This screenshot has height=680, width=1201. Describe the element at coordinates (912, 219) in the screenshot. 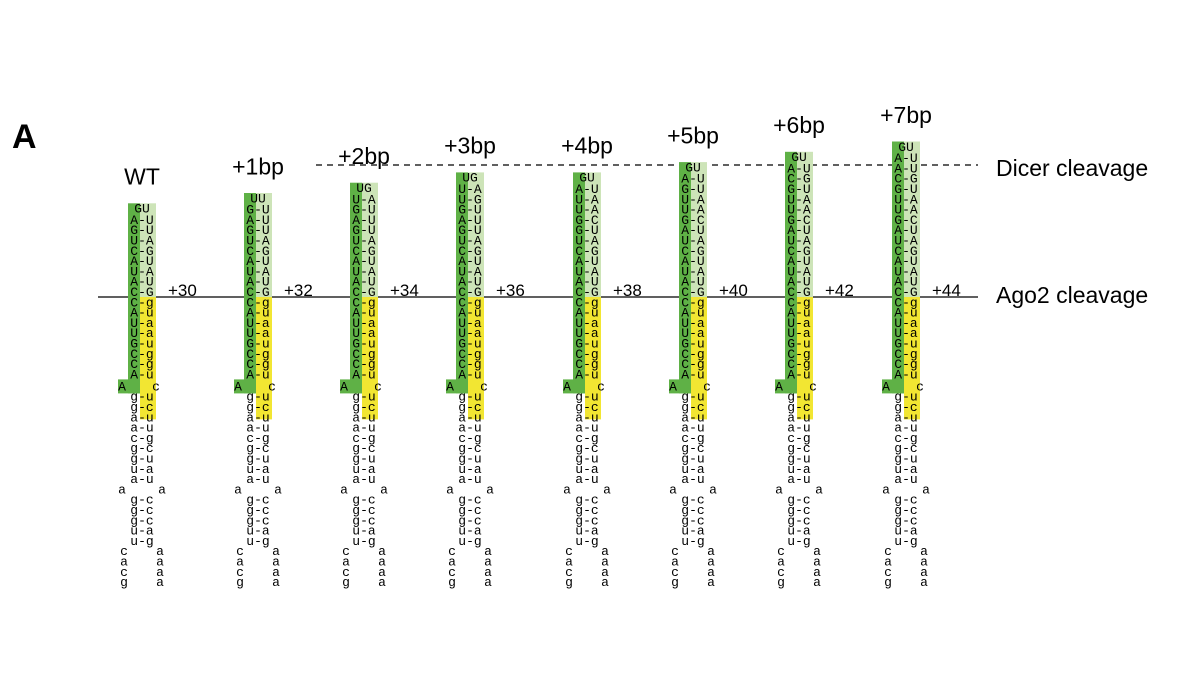

I see `passenger-upper-block` at that location.